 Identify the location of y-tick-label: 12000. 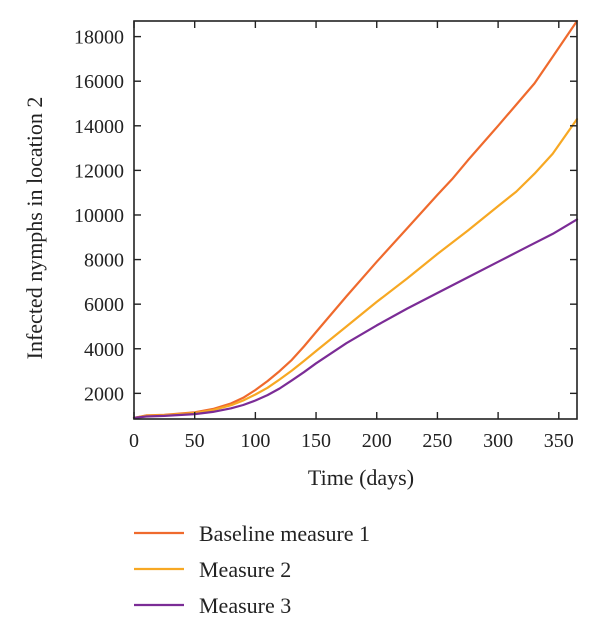
(99, 171).